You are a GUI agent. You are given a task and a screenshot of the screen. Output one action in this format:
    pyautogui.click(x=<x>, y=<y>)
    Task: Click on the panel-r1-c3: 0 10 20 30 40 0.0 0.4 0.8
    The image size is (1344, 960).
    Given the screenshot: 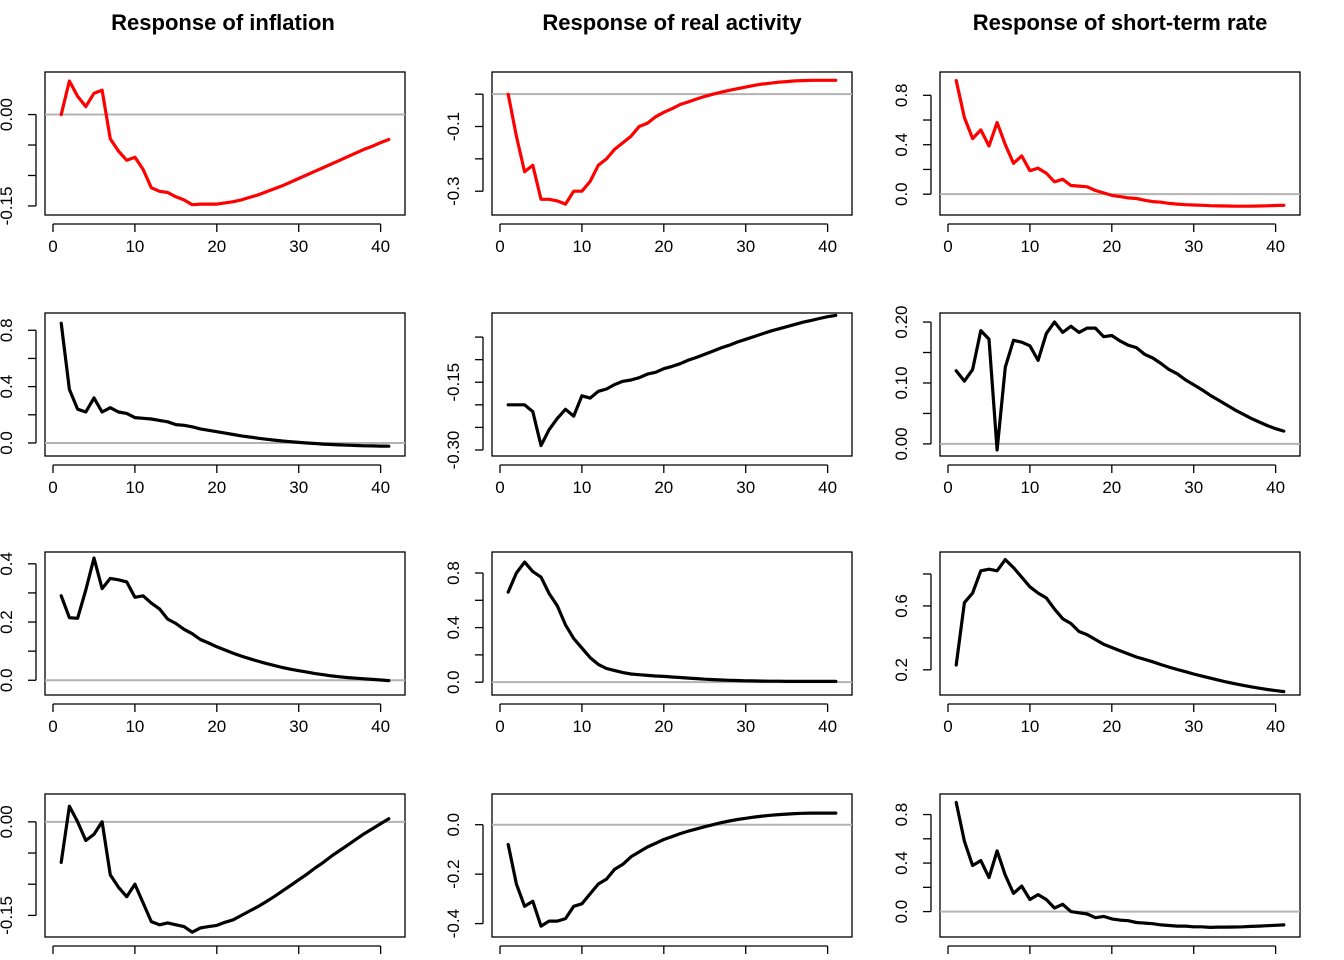 What is the action you would take?
    pyautogui.click(x=1096, y=163)
    